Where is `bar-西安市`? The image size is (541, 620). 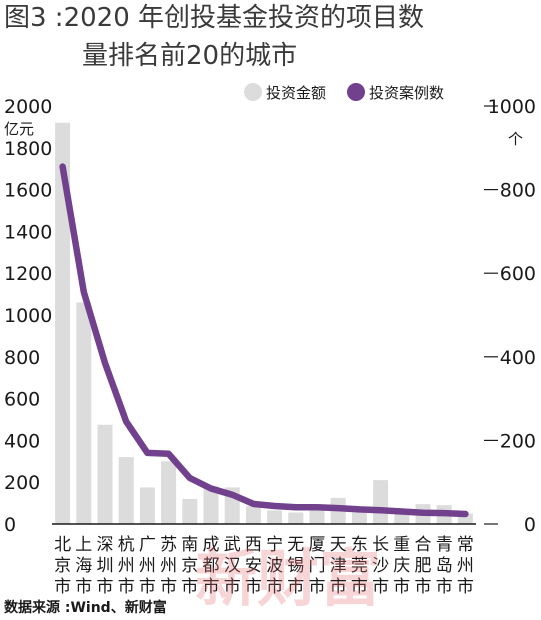
bar-西安市 is located at coordinates (253, 515).